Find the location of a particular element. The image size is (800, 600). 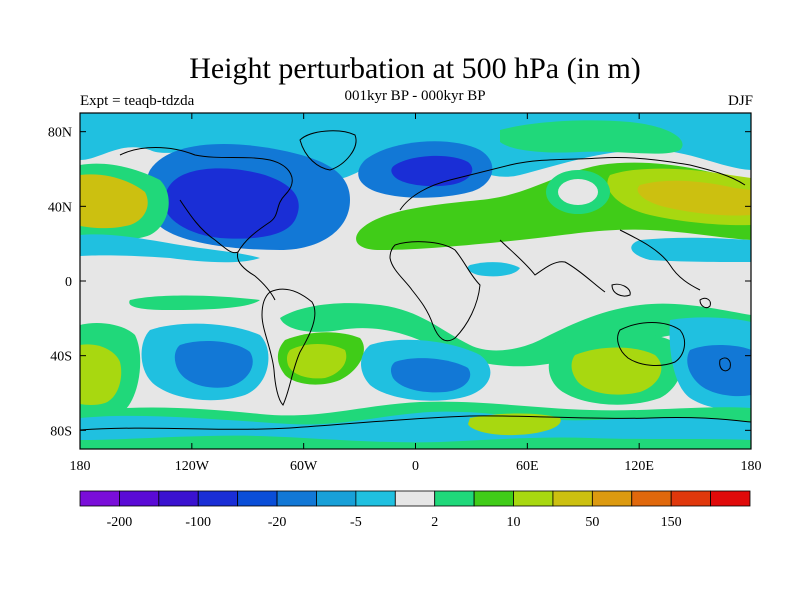

y-tick-label: 0 is located at coordinates (68, 282).